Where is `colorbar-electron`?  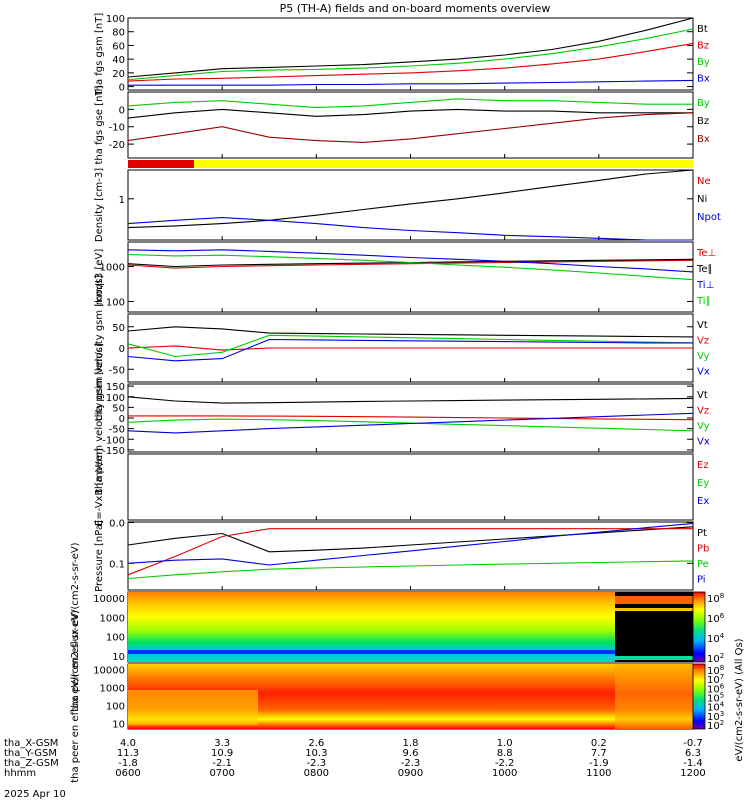 colorbar-electron is located at coordinates (699, 696).